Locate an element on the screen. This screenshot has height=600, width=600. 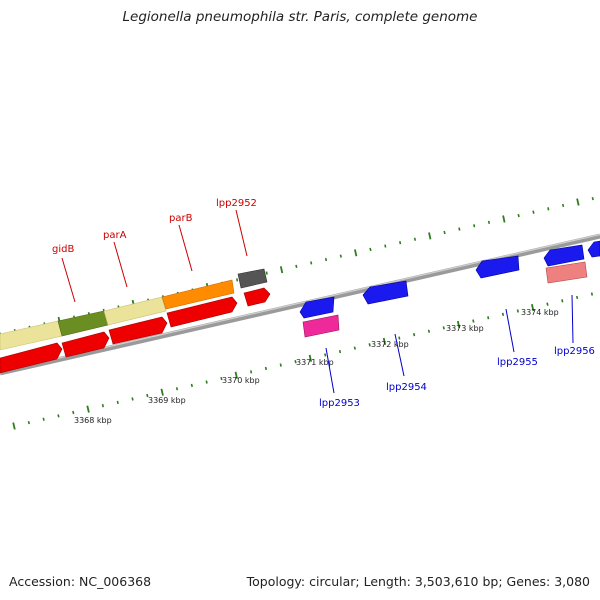
feature-gidB is located at coordinates (83, 323).